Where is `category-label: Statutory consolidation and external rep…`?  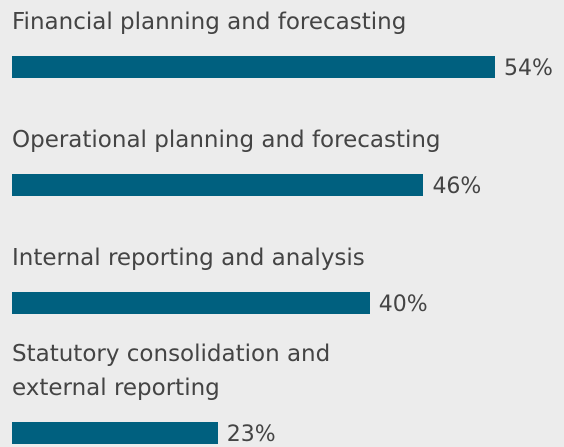
category-label: Statutory consolidation and external rep… is located at coordinates (171, 371).